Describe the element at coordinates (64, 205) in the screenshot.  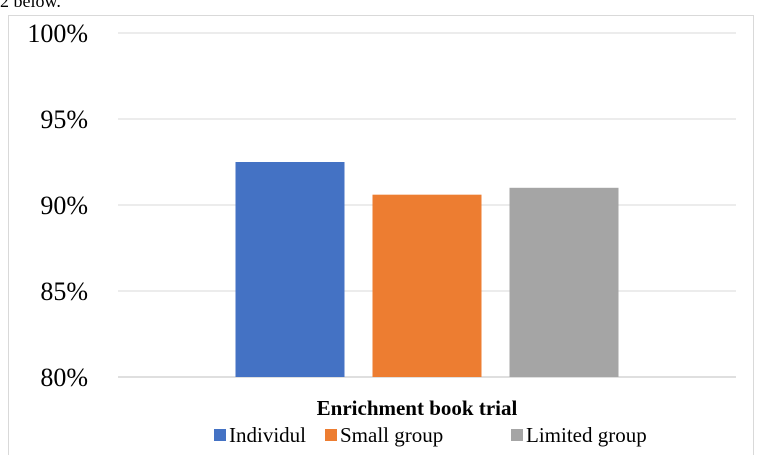
I see `y-tick-label: 90%` at that location.